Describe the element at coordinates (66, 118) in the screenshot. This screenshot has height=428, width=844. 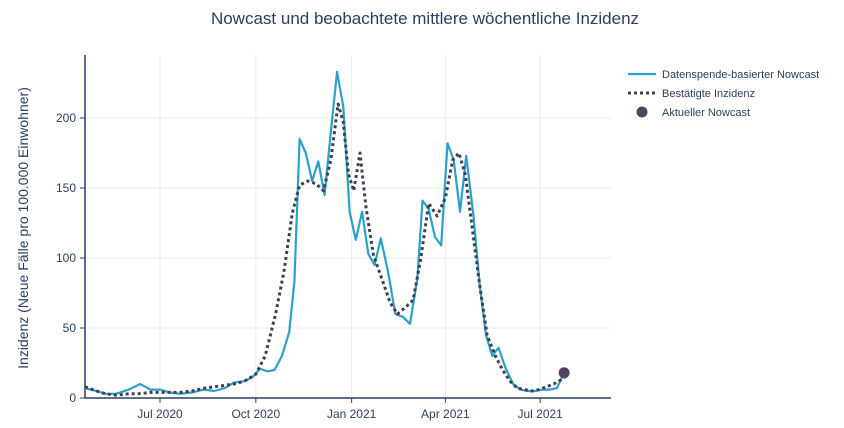
I see `y-tick-label: 200` at that location.